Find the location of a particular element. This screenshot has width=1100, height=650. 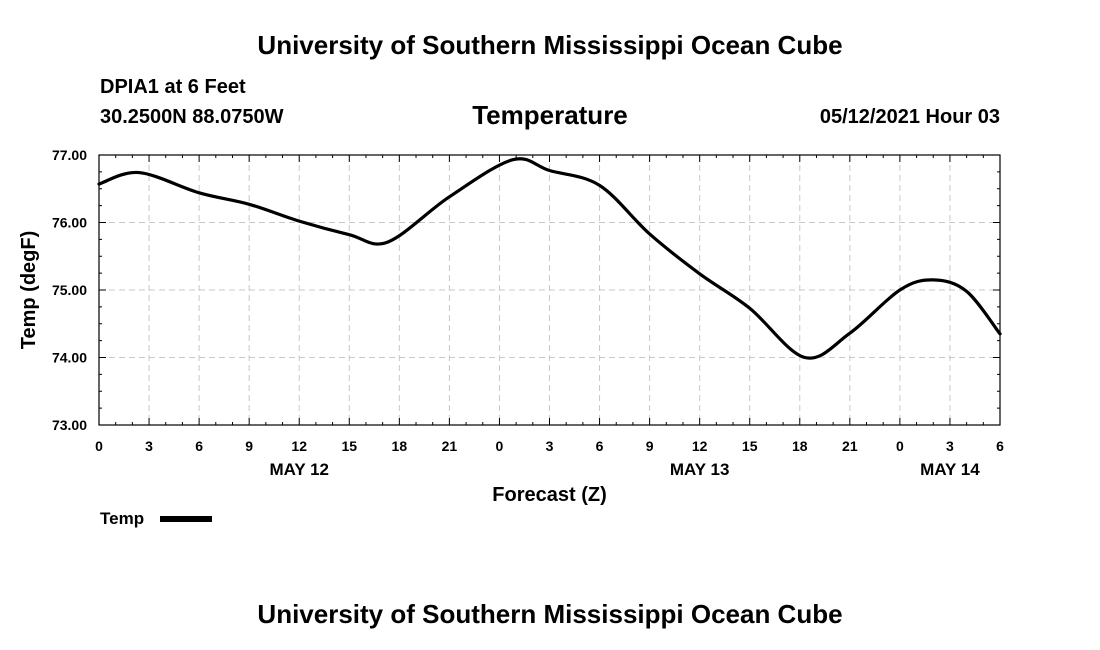

station-label: DPIA1 at 6 Feet is located at coordinates (173, 87).